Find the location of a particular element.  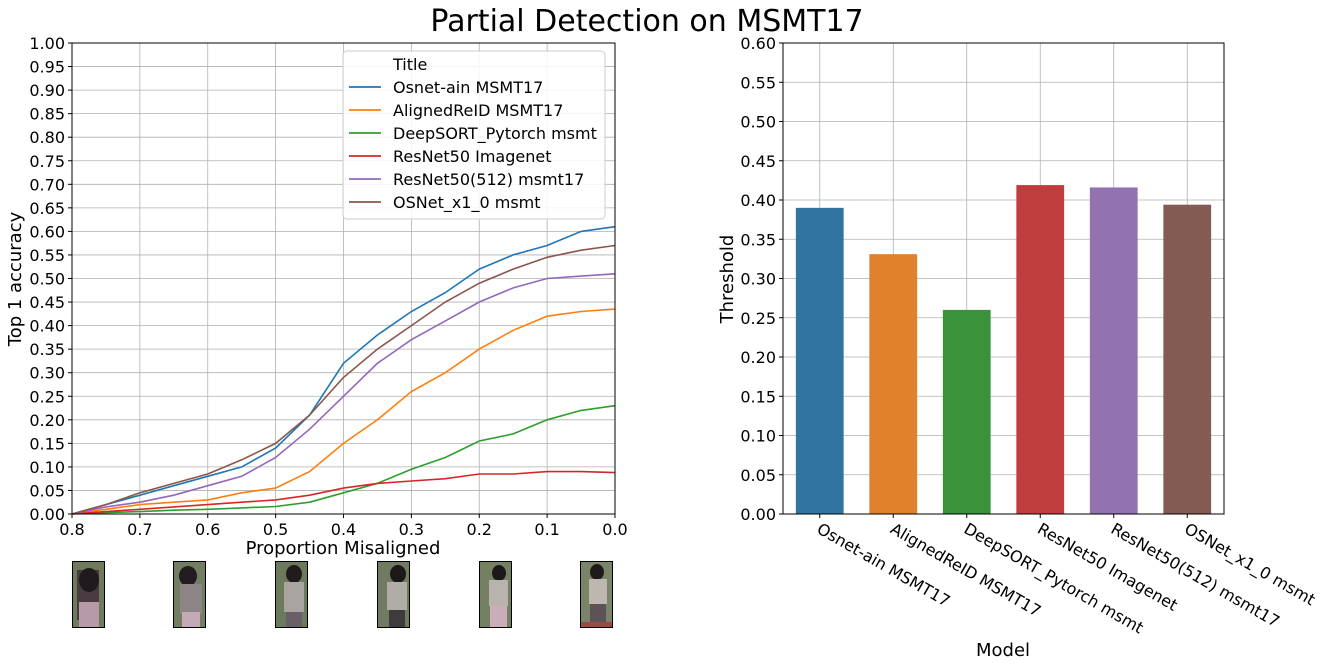

x-tick-label: 0.8 is located at coordinates (71, 529).